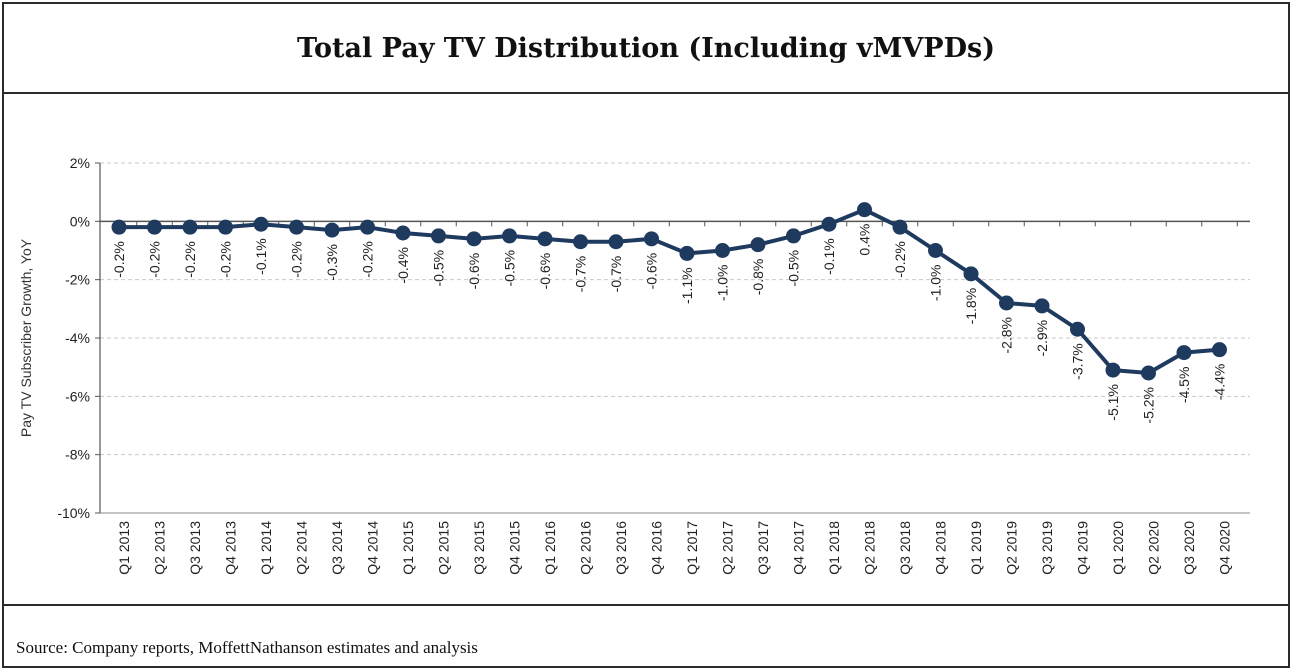 This screenshot has height=672, width=1296. Describe the element at coordinates (444, 548) in the screenshot. I see `x-tick-label: Q2 2015` at that location.